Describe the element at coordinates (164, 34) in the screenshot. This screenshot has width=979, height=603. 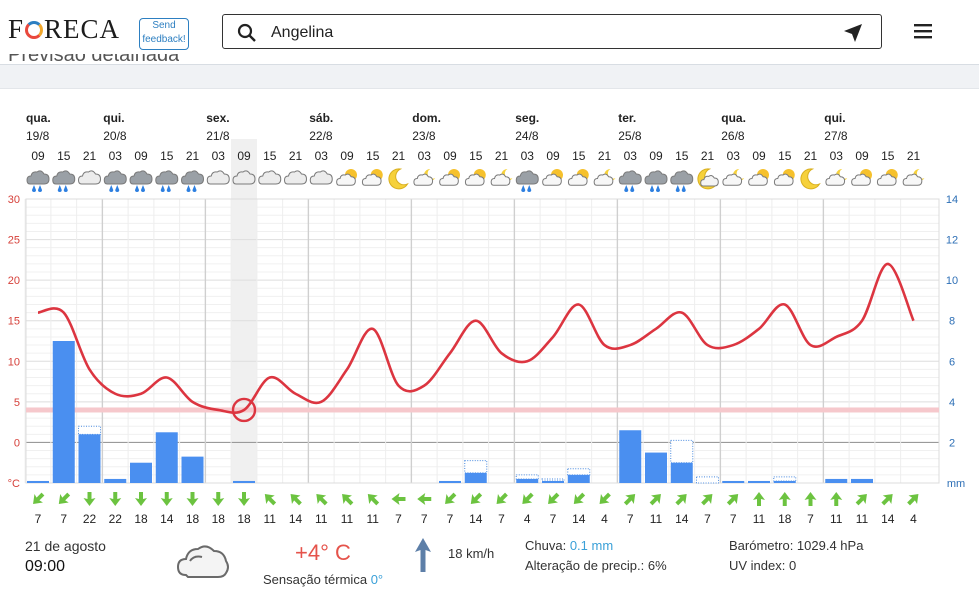
I see `send-feedback-button: Send feedback!` at that location.